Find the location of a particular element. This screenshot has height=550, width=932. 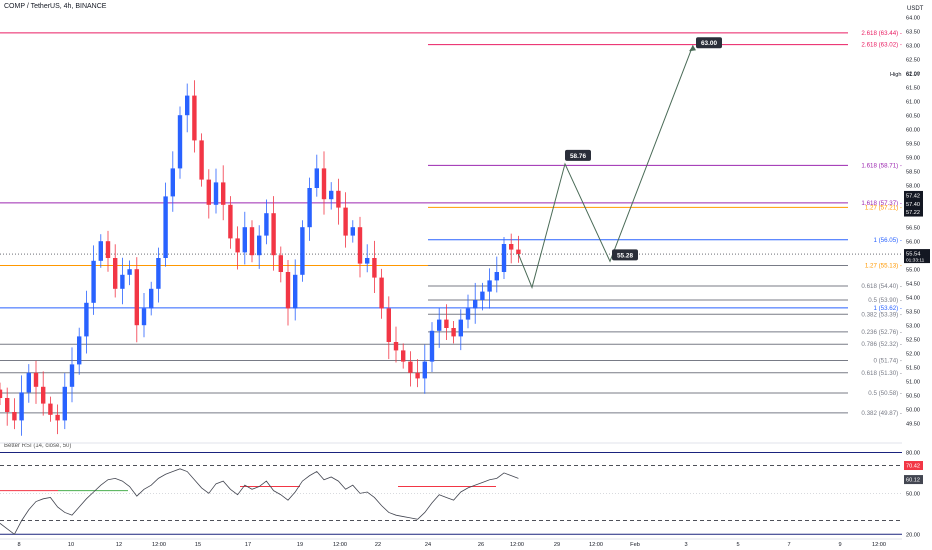

x-tick-label: 8 is located at coordinates (18, 545).